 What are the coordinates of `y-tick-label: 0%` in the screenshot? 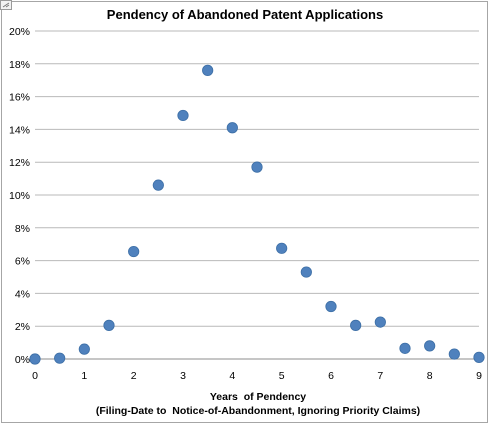 It's located at (22, 360).